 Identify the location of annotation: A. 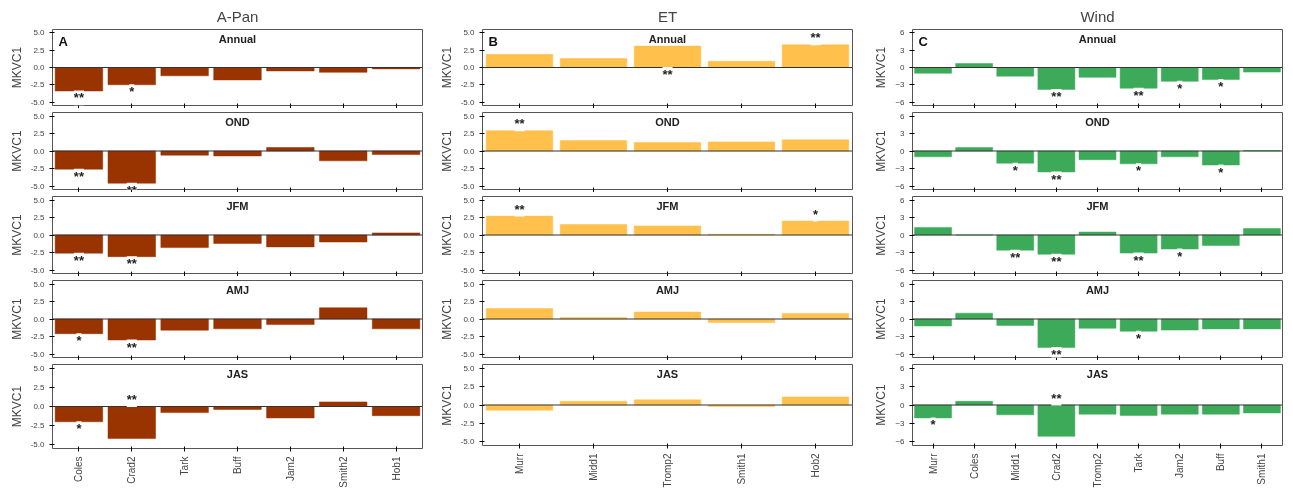
(63, 41).